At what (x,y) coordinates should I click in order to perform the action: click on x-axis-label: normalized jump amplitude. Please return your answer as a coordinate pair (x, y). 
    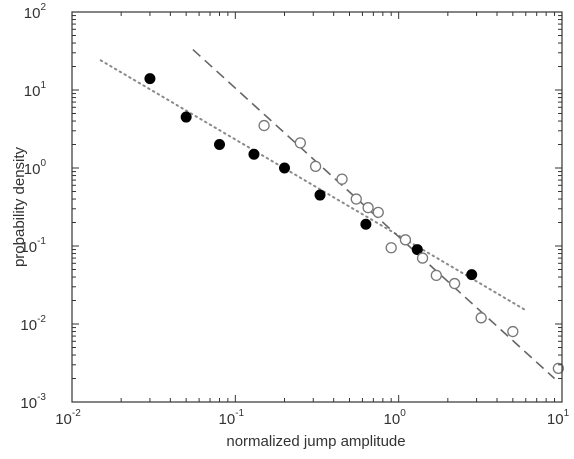
    Looking at the image, I should click on (315, 441).